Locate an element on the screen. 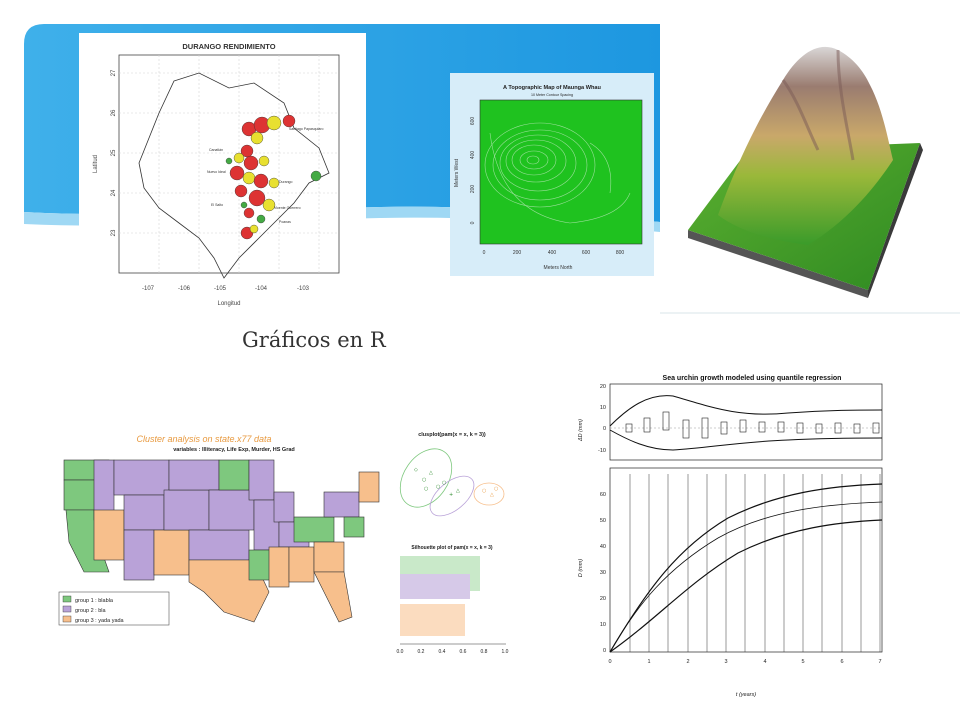 The height and width of the screenshot is (720, 960). durango-points is located at coordinates (273, 177).